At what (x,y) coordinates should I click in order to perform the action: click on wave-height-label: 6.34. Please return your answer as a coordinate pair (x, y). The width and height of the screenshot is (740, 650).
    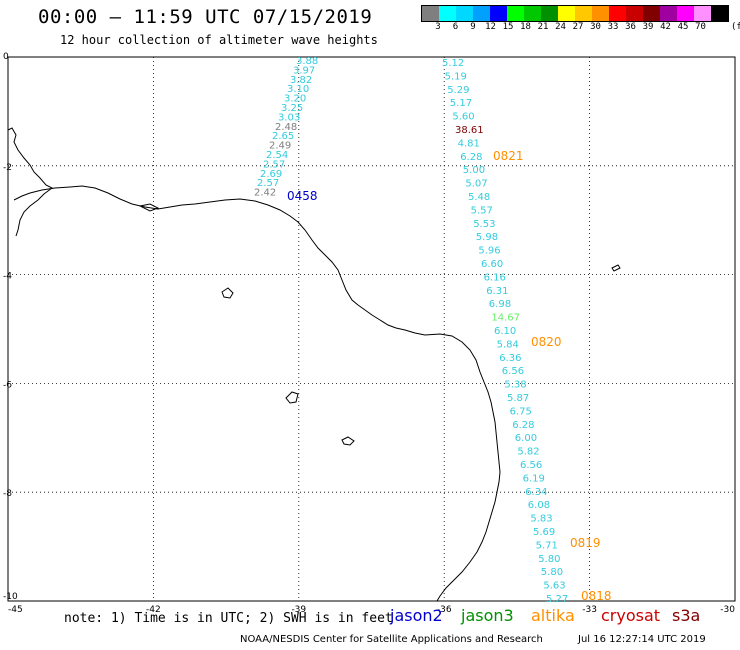
    Looking at the image, I should click on (536, 492).